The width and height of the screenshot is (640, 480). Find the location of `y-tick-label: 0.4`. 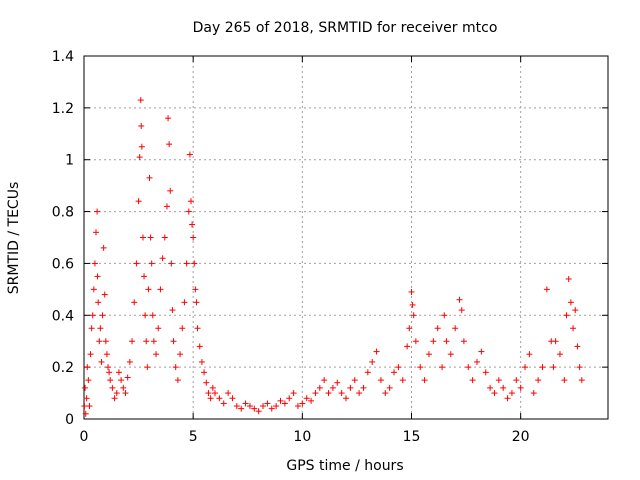

y-tick-label: 0.4 is located at coordinates (63, 316).